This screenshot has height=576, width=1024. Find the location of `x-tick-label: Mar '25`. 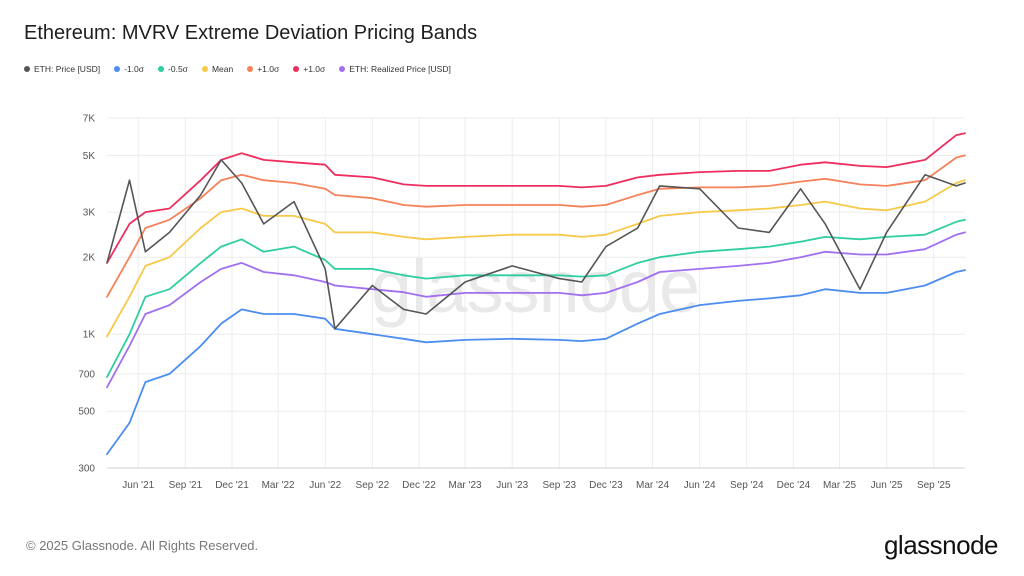

x-tick-label: Mar '25 is located at coordinates (839, 485).